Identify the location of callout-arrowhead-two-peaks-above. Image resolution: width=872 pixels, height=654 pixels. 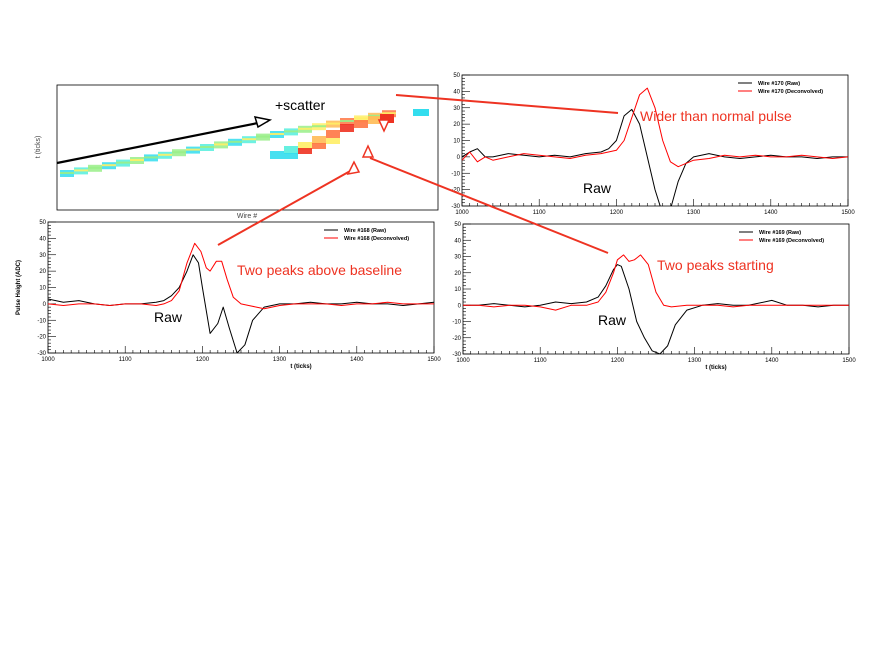
(353, 168).